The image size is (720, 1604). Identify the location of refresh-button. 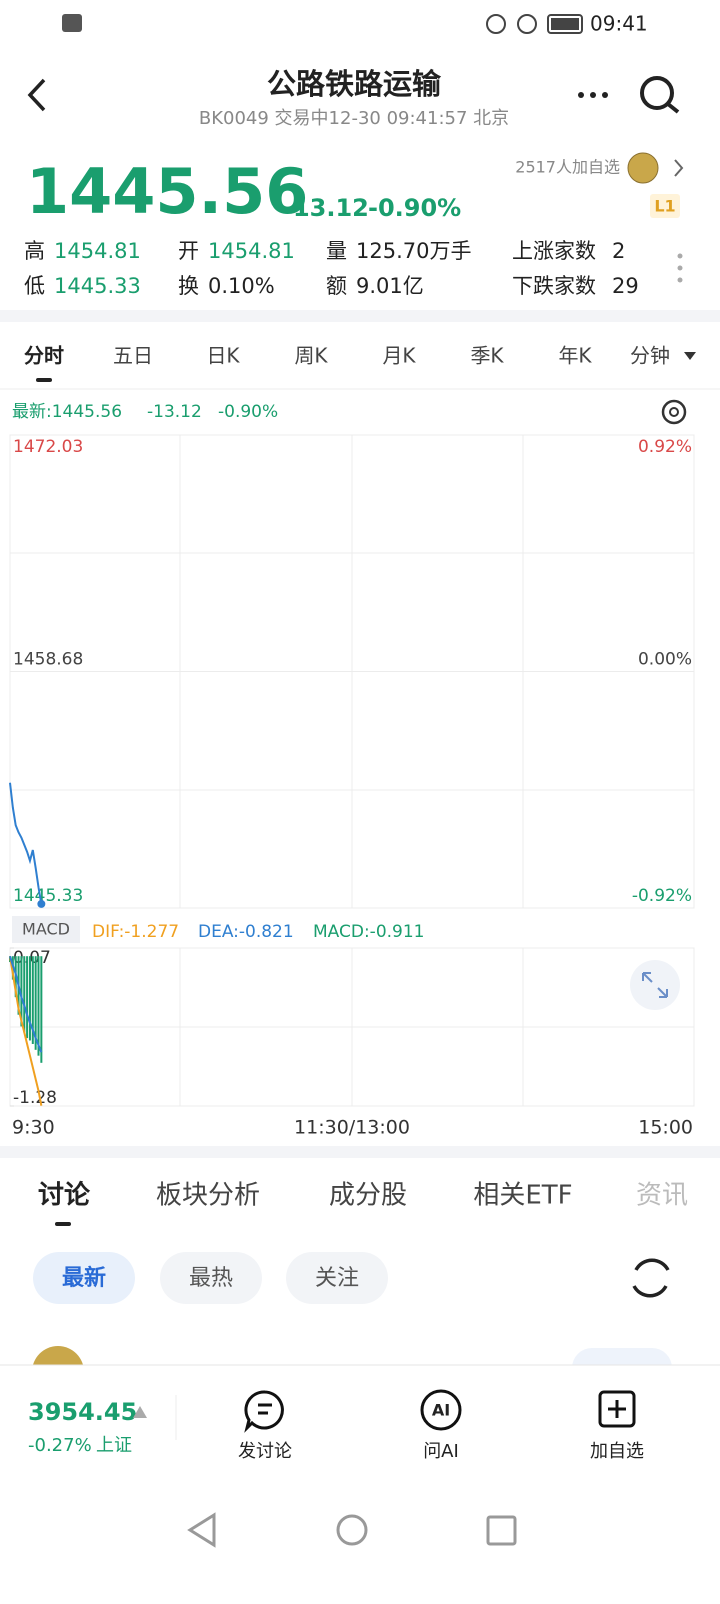
(651, 1278).